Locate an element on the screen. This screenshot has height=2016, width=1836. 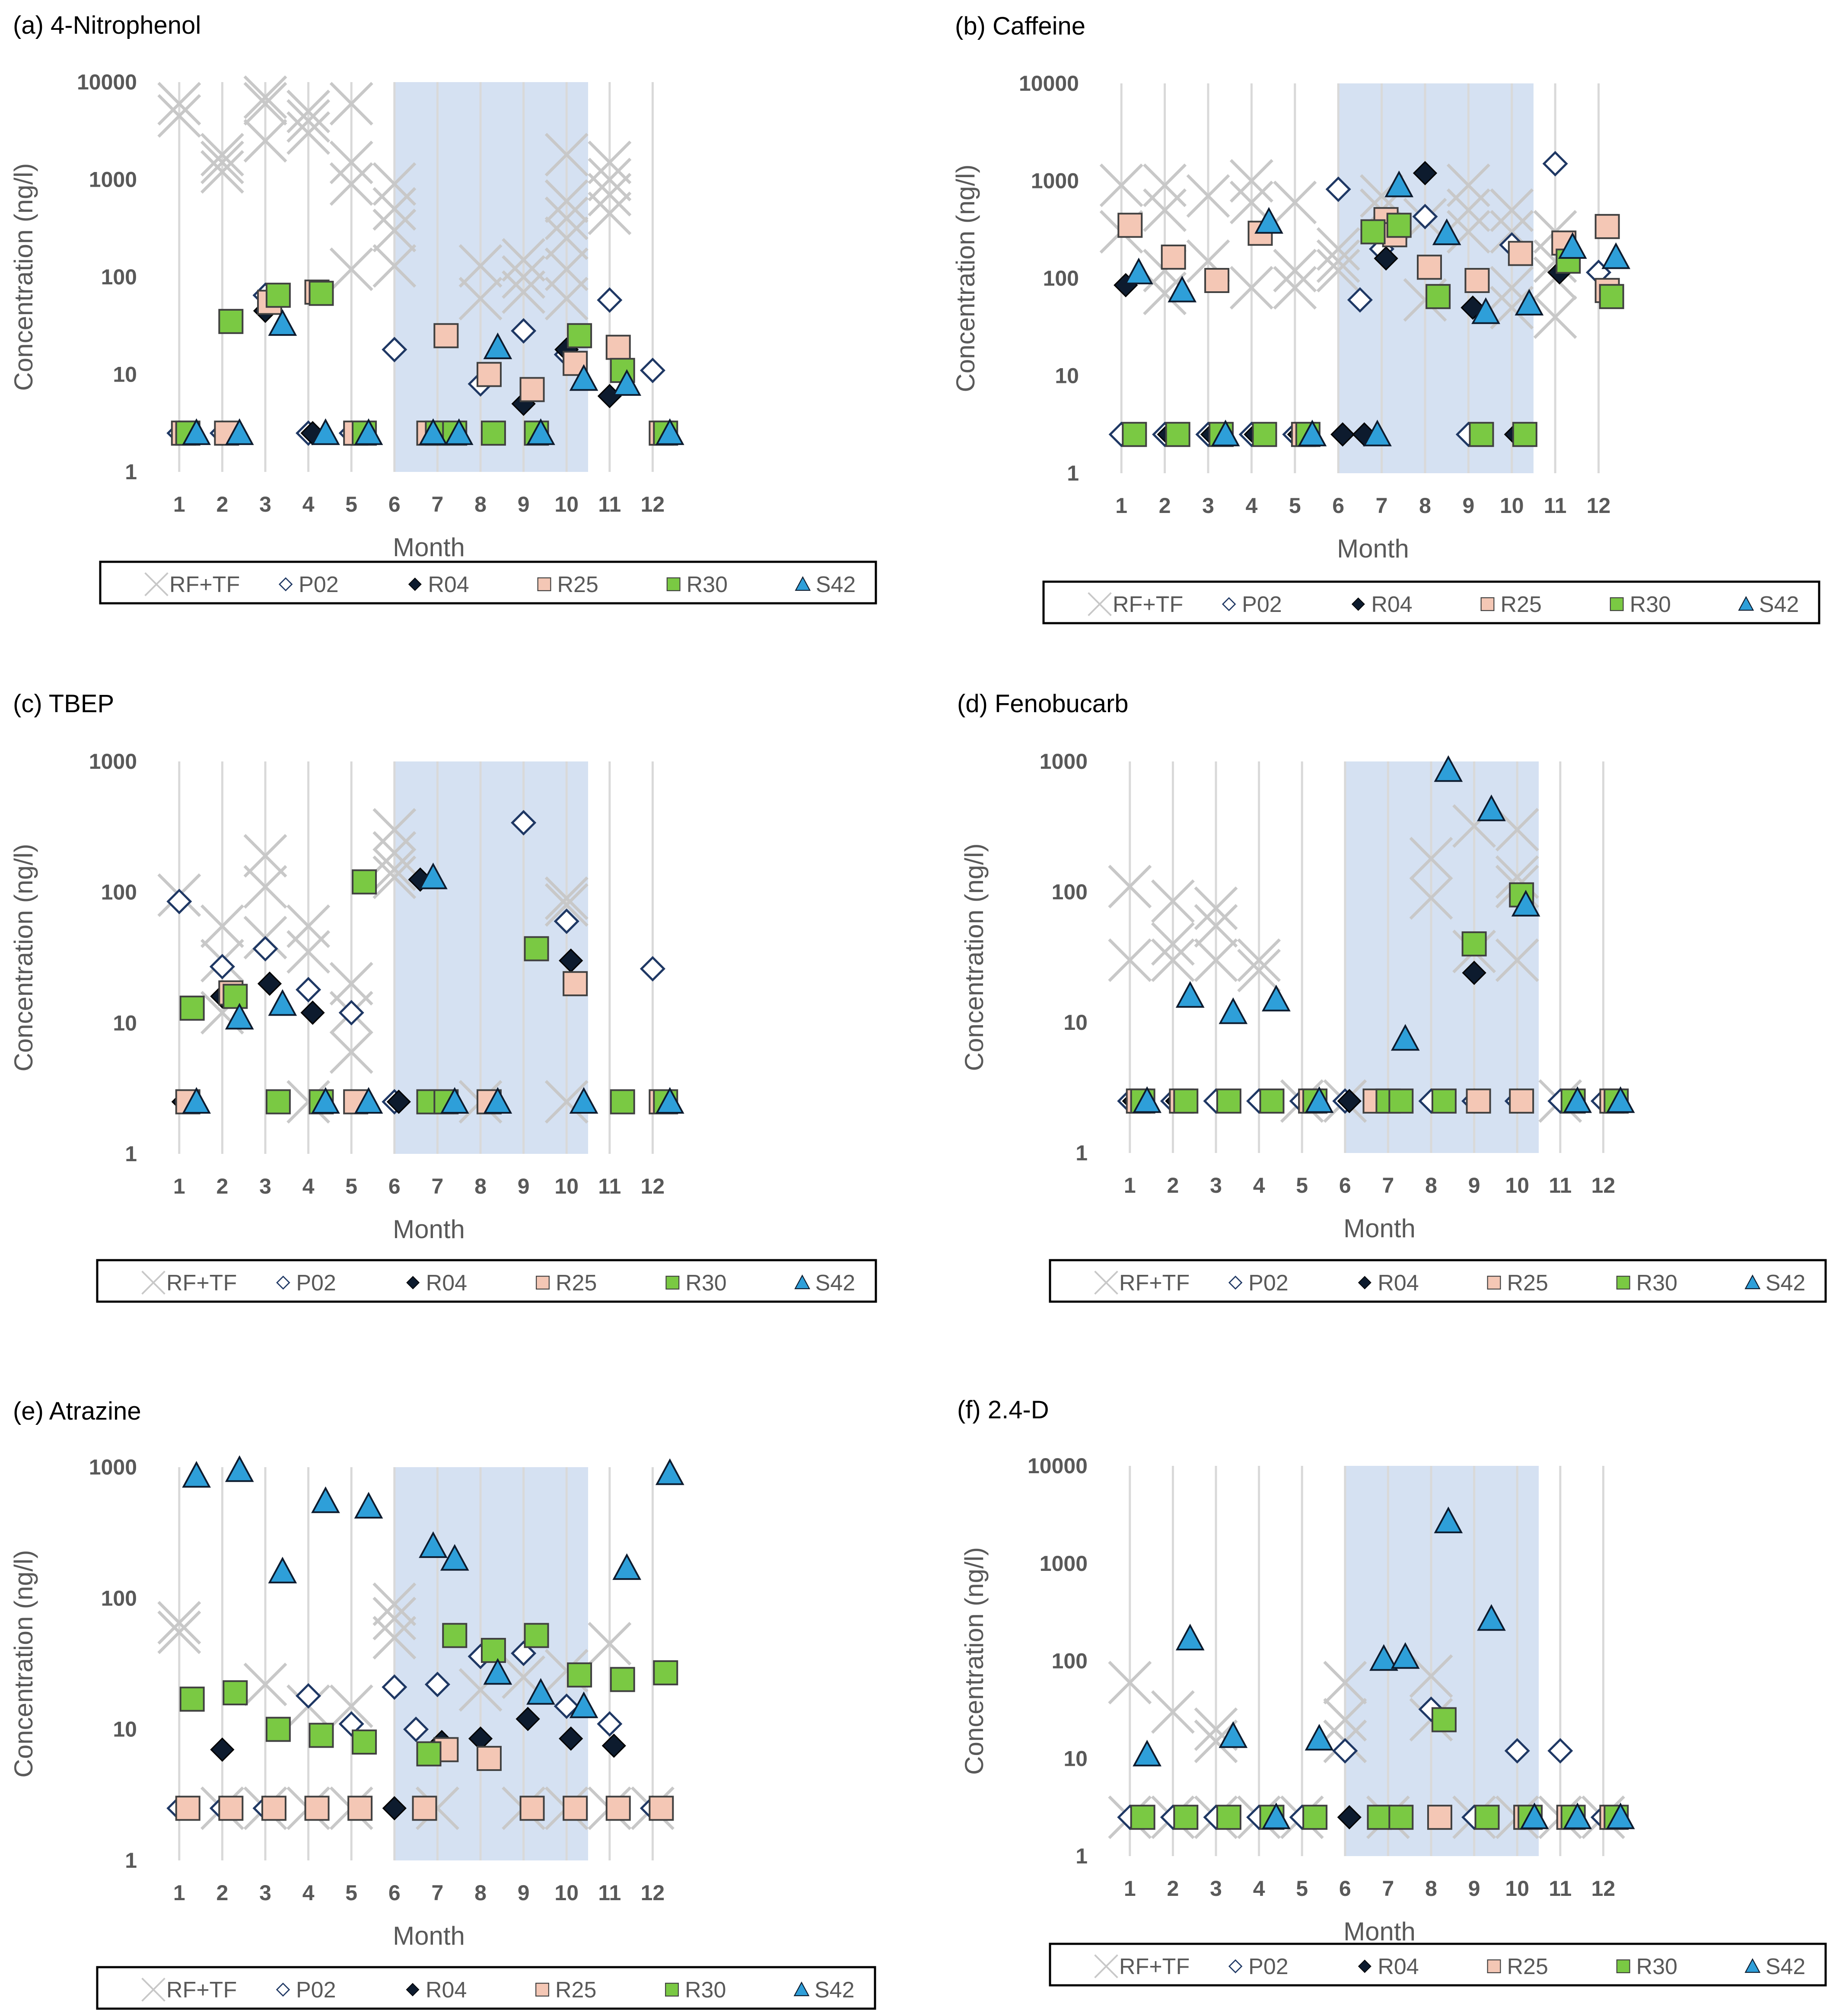
x-tick-label: 1 is located at coordinates (1130, 1185).